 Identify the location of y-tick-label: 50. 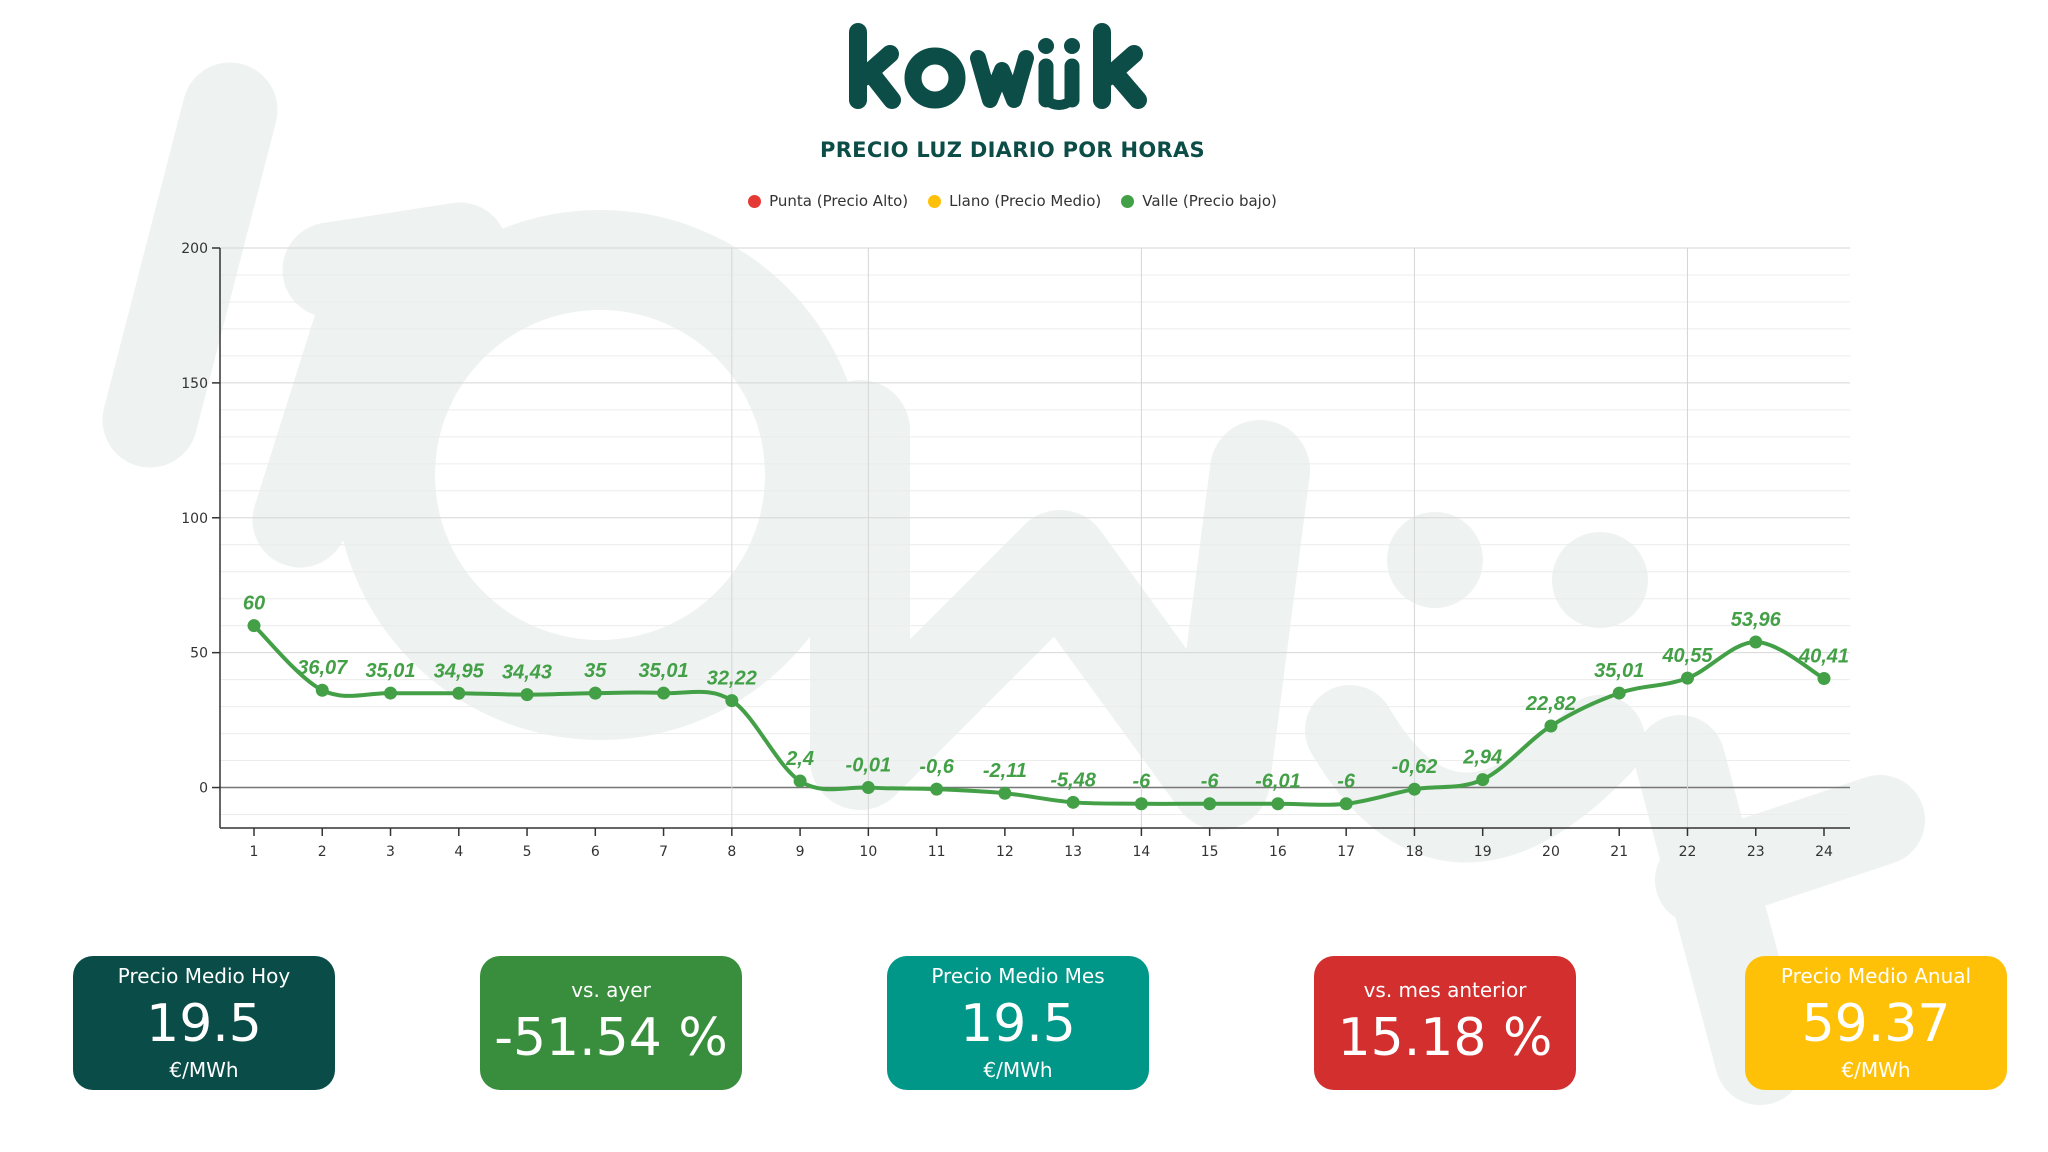
(199, 654).